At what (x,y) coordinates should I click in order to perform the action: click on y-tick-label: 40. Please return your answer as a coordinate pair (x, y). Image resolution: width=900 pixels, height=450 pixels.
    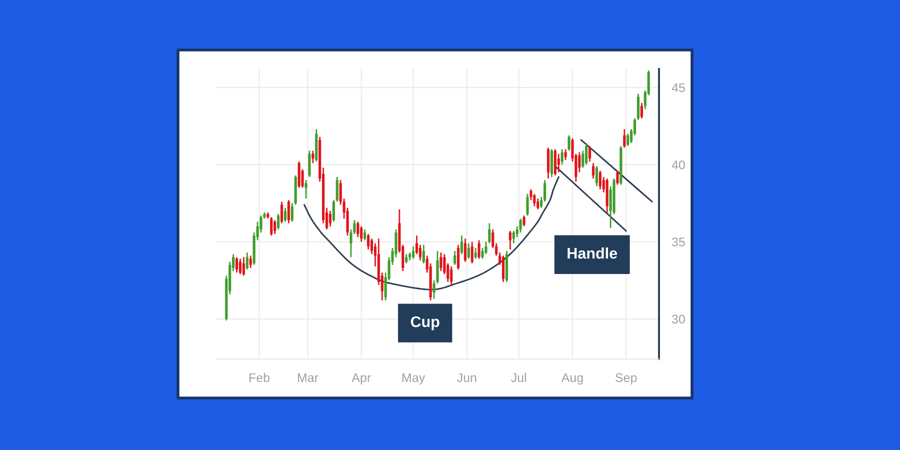
    Looking at the image, I should click on (678, 165).